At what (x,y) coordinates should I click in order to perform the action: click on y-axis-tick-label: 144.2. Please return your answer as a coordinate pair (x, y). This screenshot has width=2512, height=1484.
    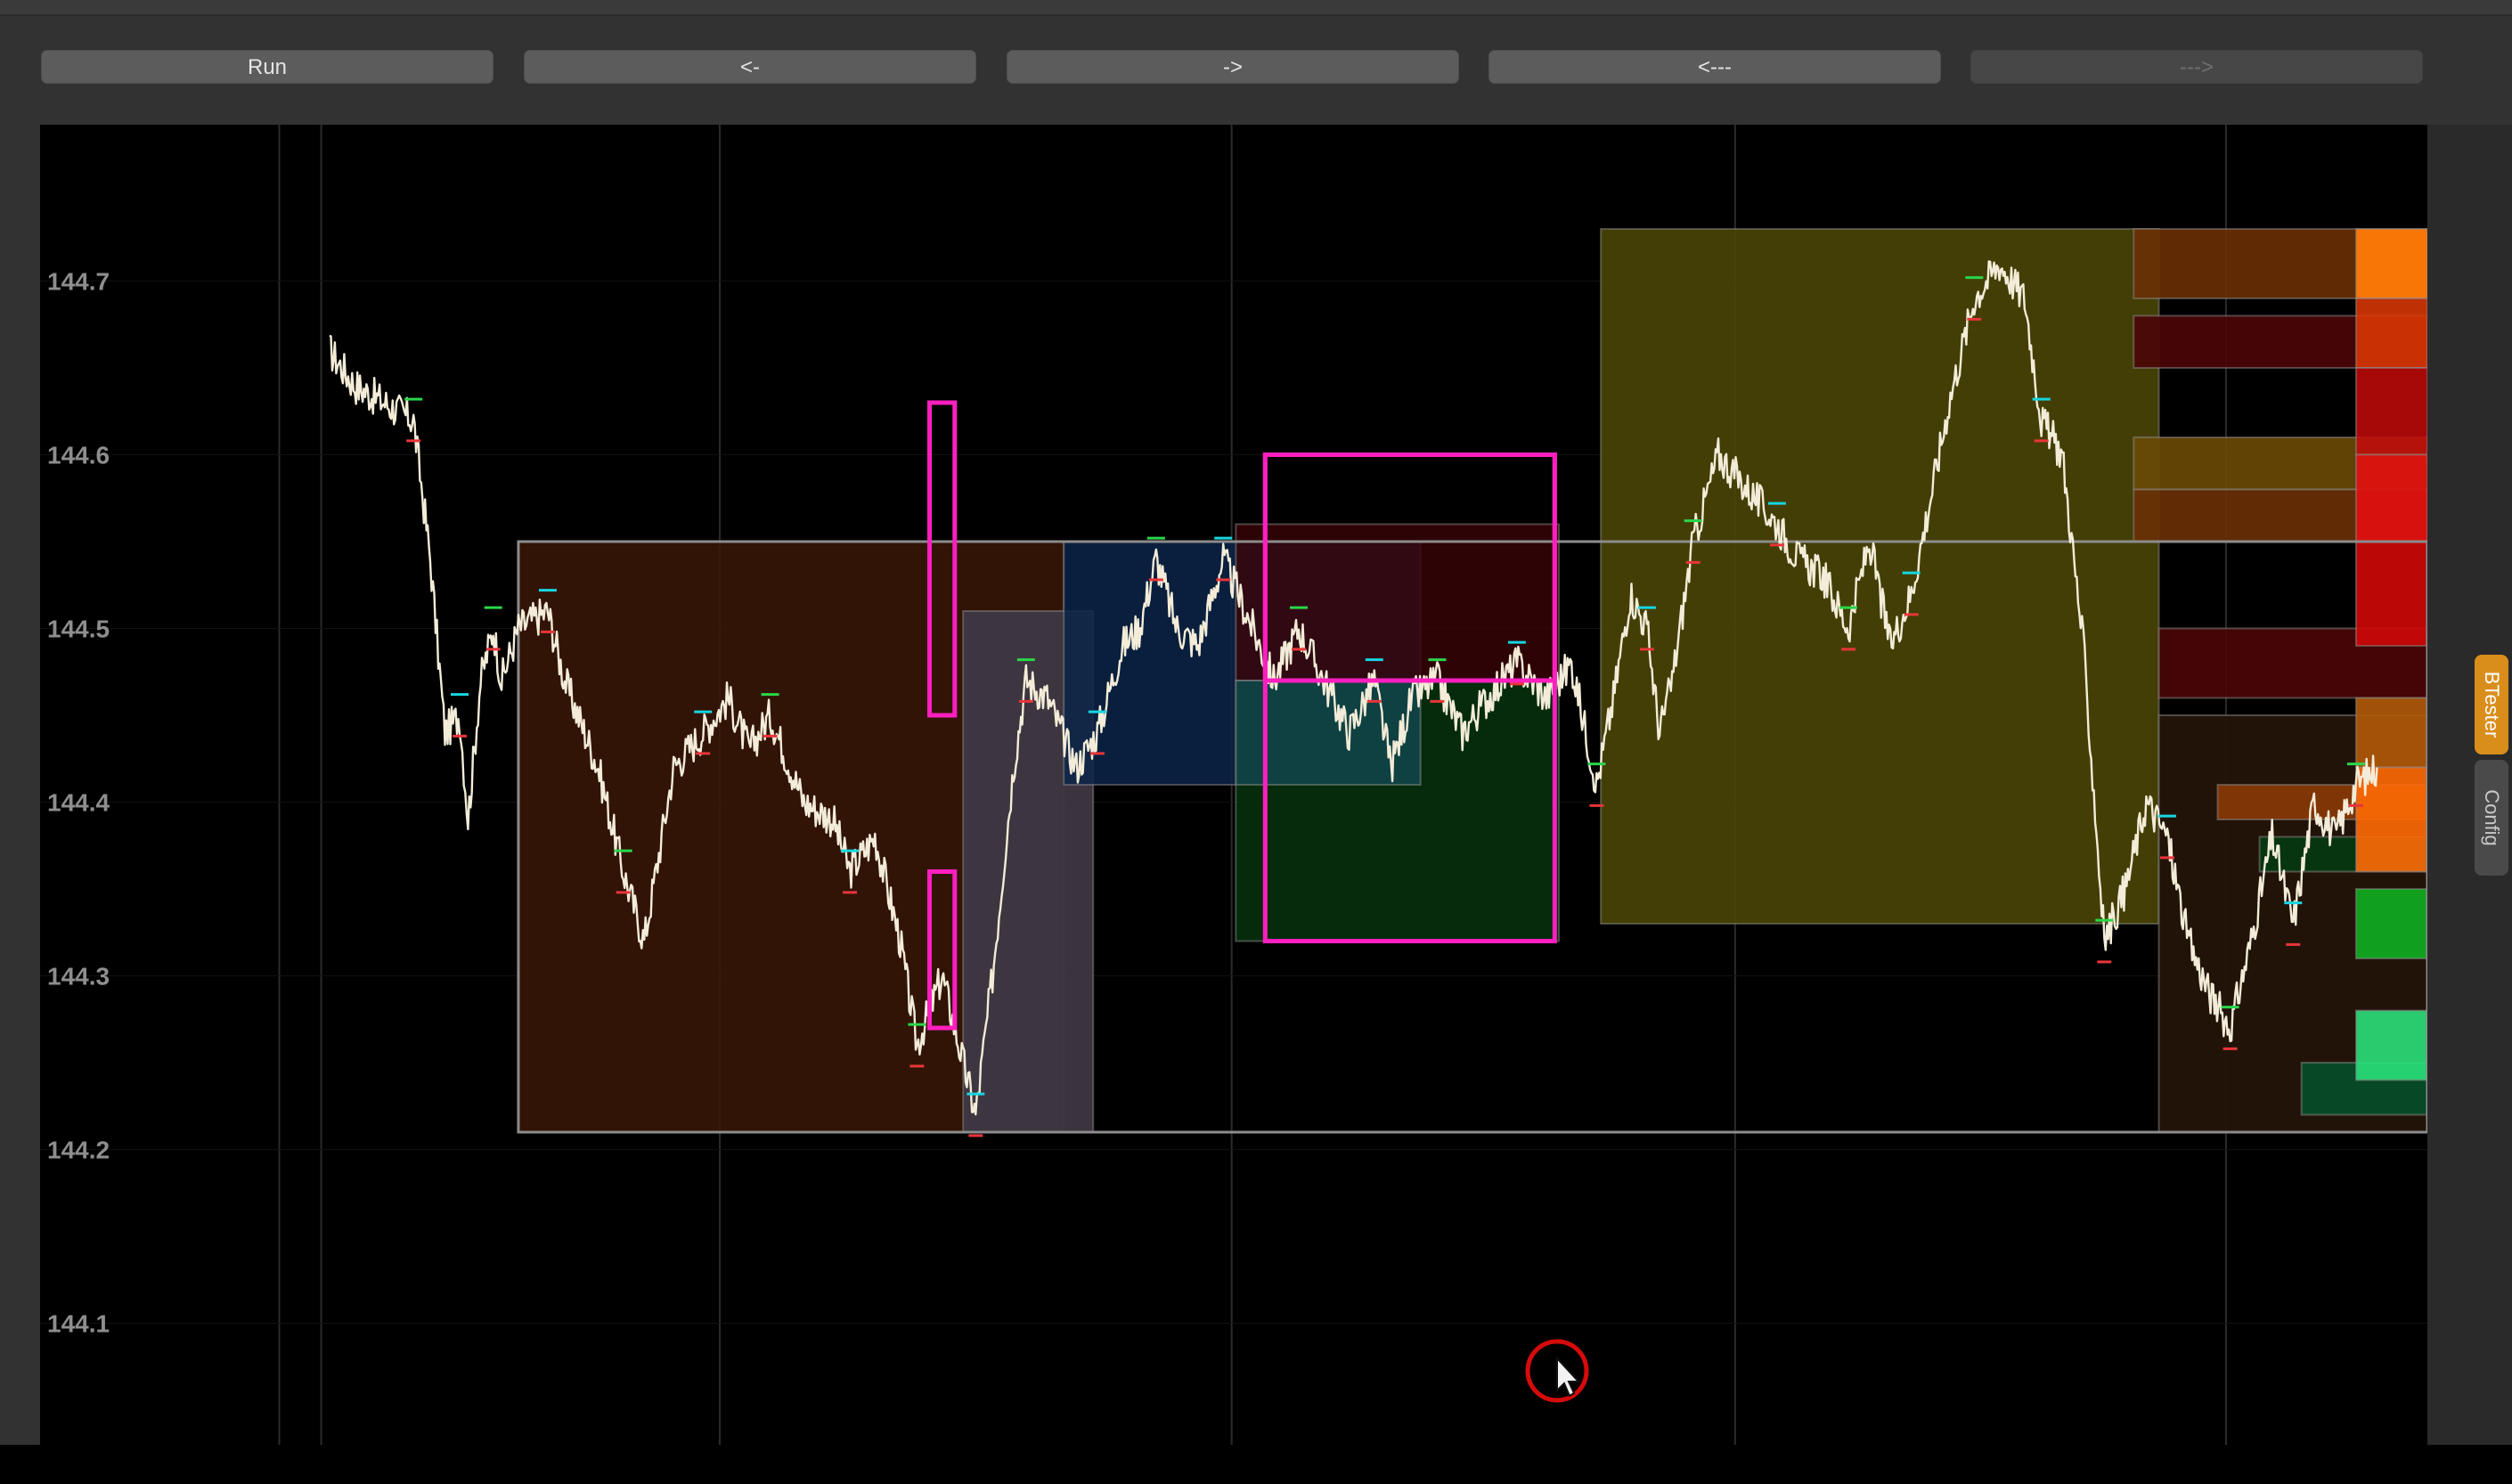
    Looking at the image, I should click on (78, 1151).